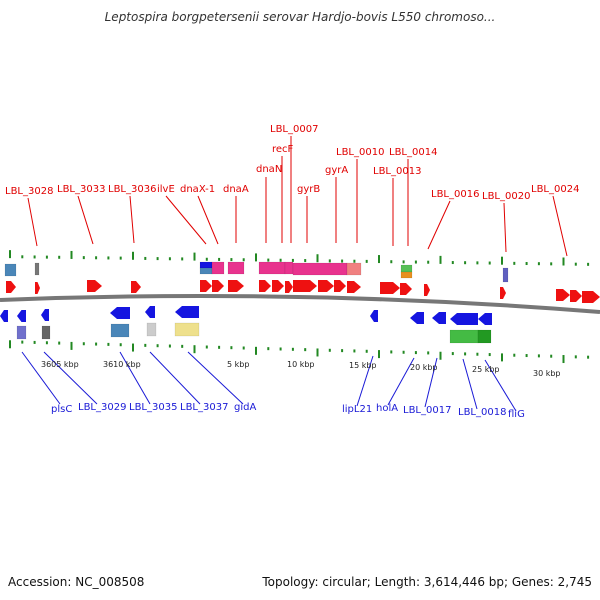  Describe the element at coordinates (397, 171) in the screenshot. I see `gene-label-lbl-0013: LBL_0013` at that location.